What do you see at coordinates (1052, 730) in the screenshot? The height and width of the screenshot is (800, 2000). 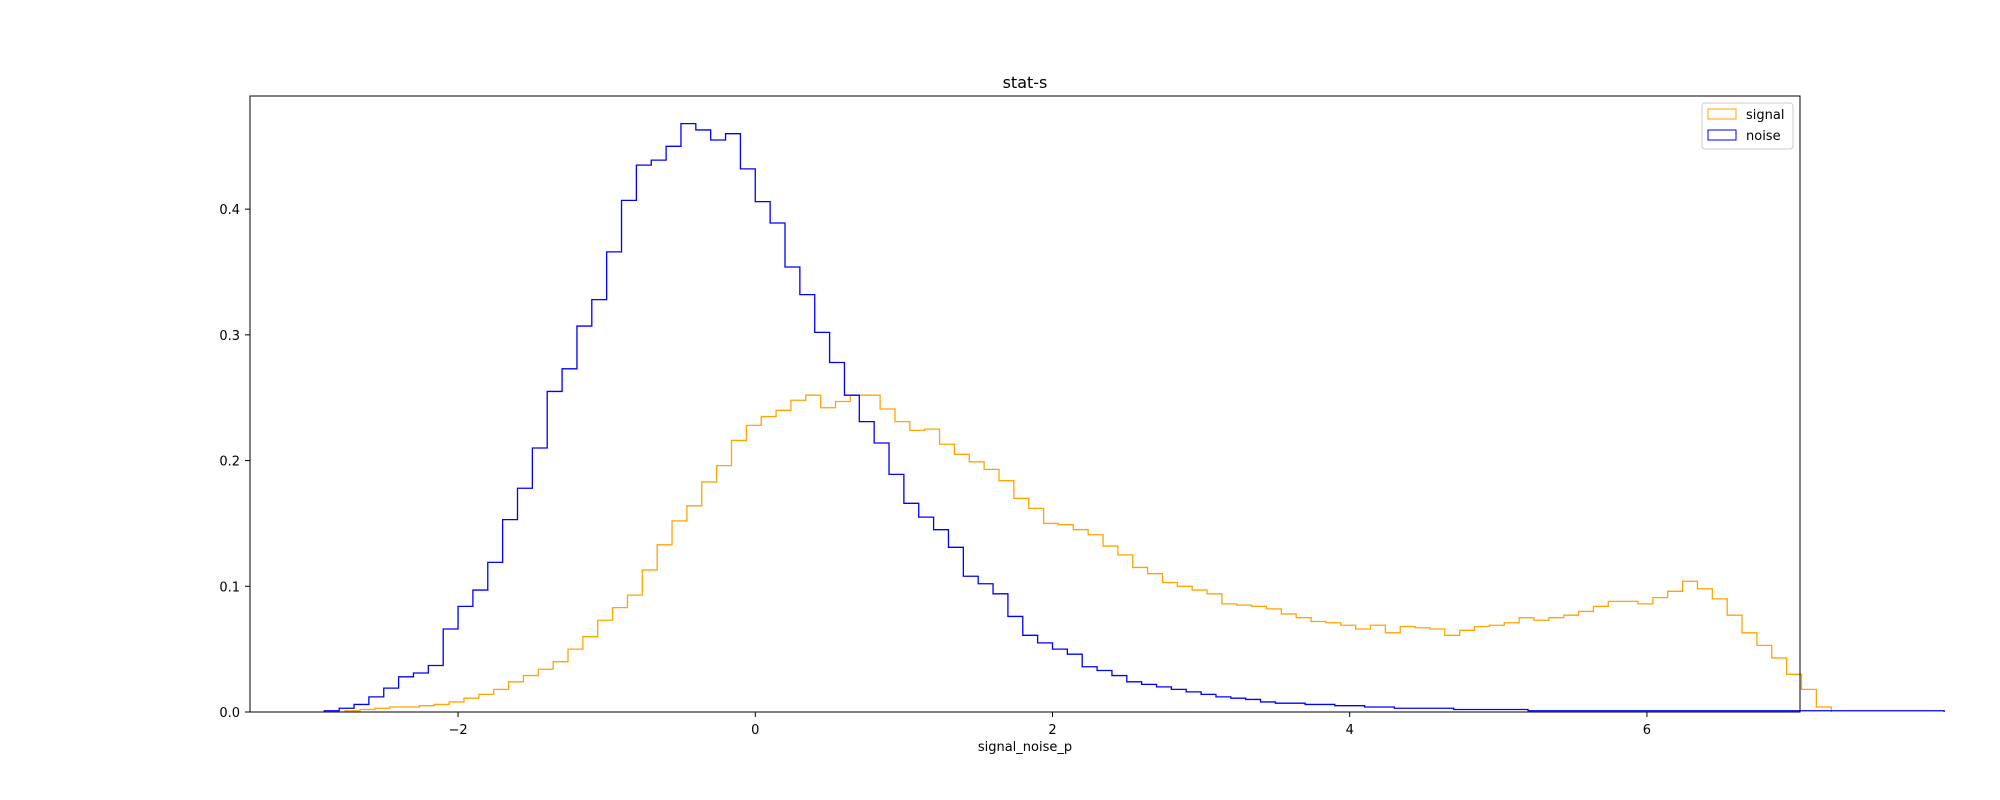 I see `x-tick-label: 2` at bounding box center [1052, 730].